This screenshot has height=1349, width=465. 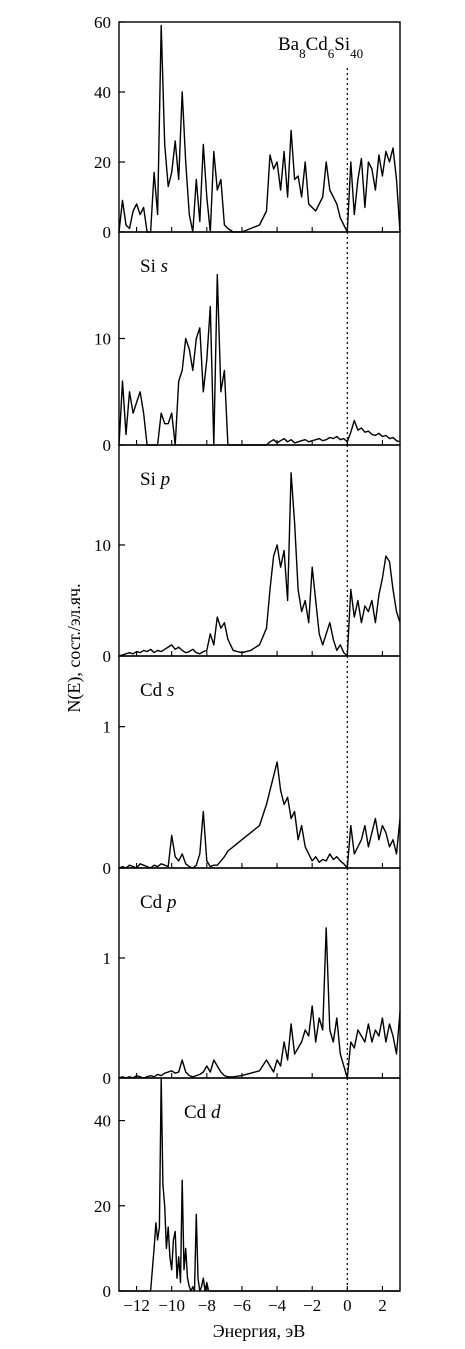 I want to click on panel-4: 0 1 Cd s, so click(x=252, y=766).